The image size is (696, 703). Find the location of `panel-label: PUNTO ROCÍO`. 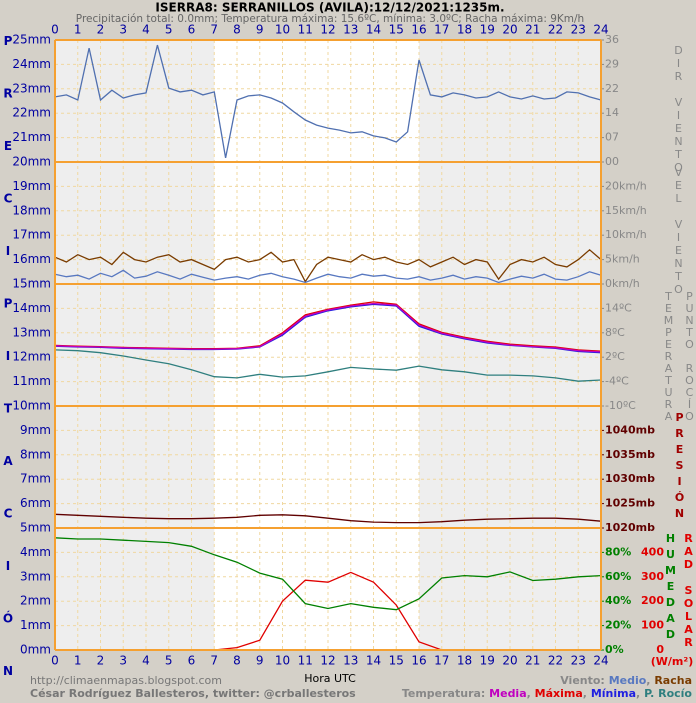

panel-label: PUNTO ROCÍO is located at coordinates (689, 356).